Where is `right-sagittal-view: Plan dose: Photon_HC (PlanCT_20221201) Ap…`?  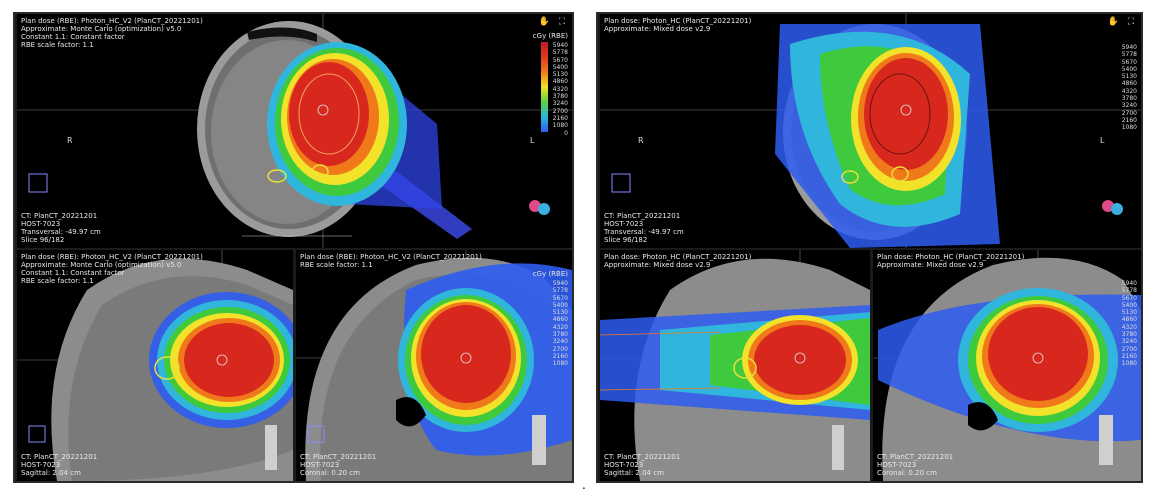
right-sagittal-view: Plan dose: Photon_HC (PlanCT_20221201) Ap… is located at coordinates (735, 365).